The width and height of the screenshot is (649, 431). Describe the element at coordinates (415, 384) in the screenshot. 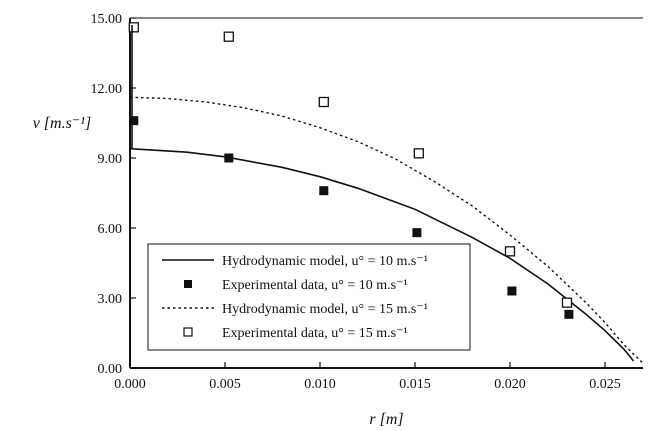

I see `x-tick-label: 0.015` at that location.